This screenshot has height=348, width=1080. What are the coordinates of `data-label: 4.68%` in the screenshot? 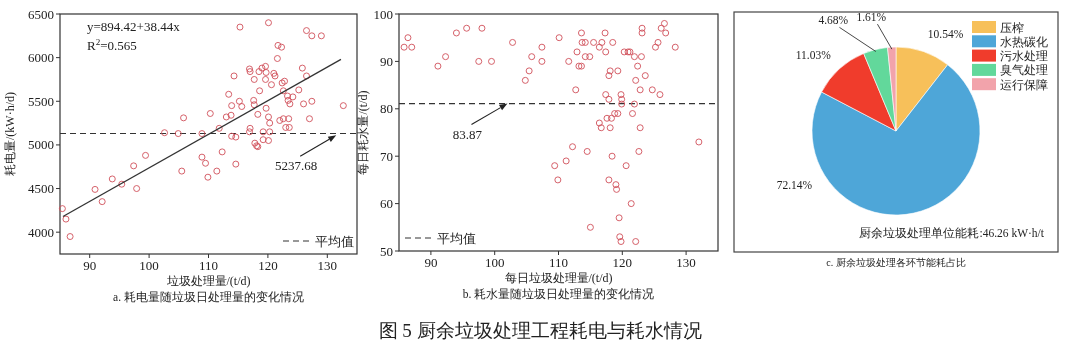 It's located at (833, 20).